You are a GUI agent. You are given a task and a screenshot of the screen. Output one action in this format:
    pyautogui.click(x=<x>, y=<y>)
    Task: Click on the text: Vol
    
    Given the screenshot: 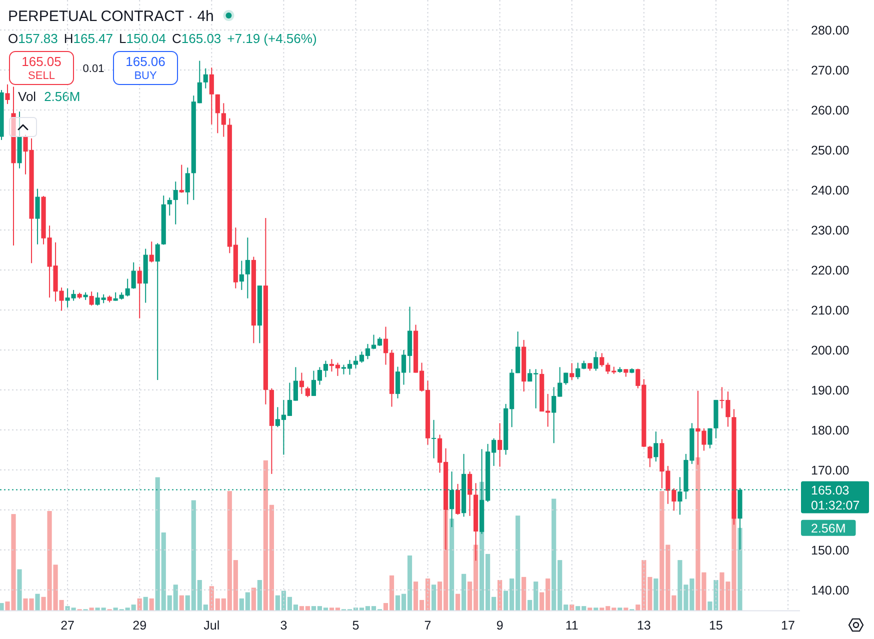 What is the action you would take?
    pyautogui.click(x=27, y=96)
    